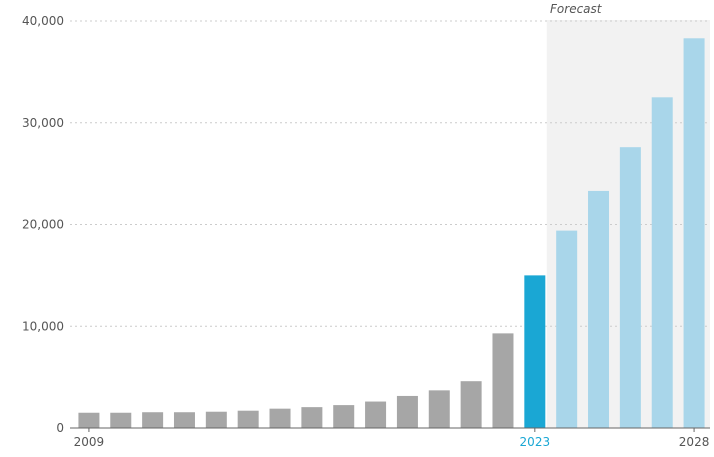 The width and height of the screenshot is (714, 457). Describe the element at coordinates (248, 419) in the screenshot. I see `bar-2014` at that location.